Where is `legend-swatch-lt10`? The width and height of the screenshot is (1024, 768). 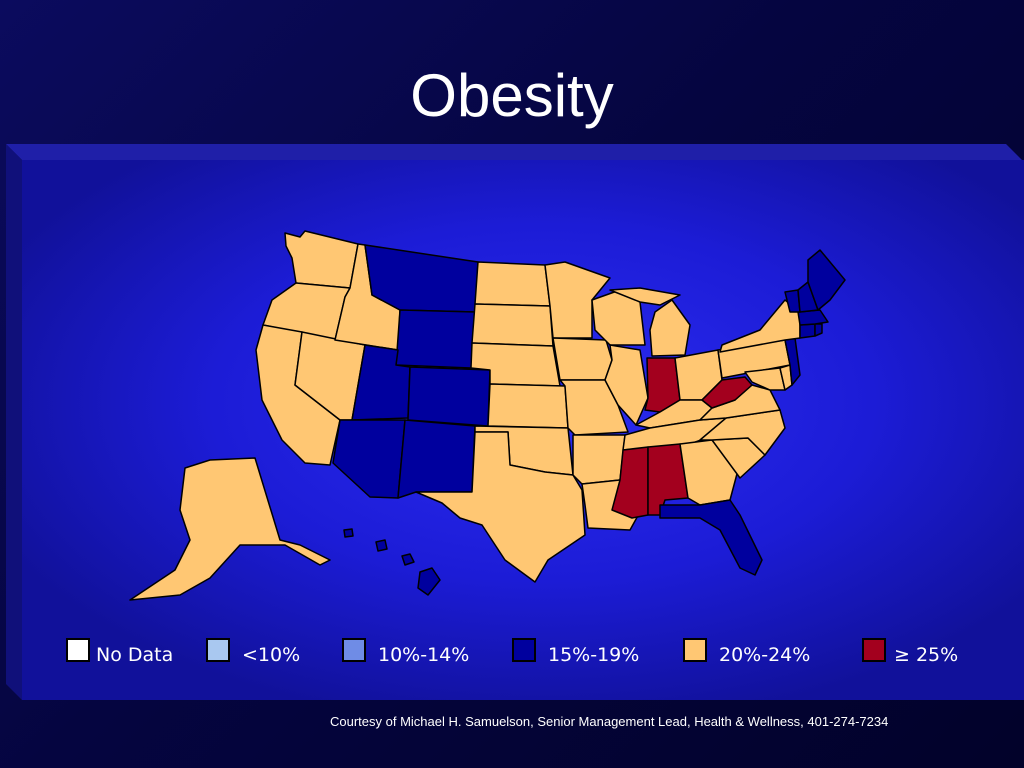 legend-swatch-lt10 is located at coordinates (218, 650).